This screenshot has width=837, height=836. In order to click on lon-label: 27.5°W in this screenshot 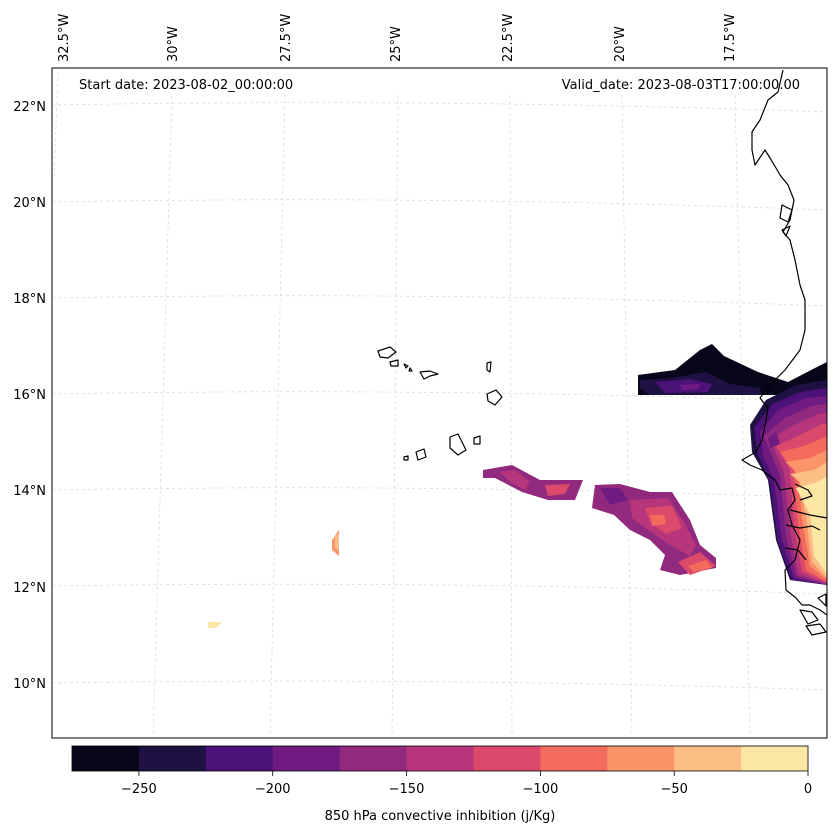, I will do `click(286, 38)`.